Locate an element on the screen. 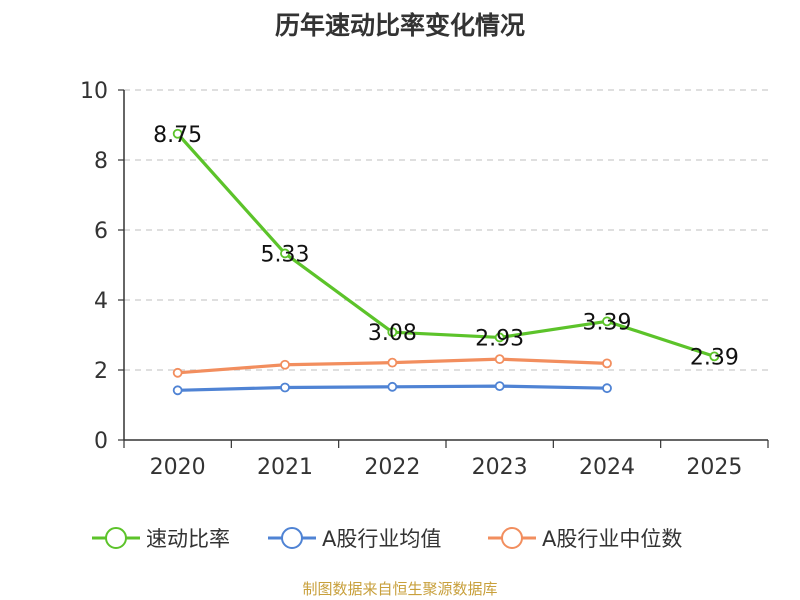 The image size is (800, 600). legend-label: A股行业中位数 is located at coordinates (612, 539).